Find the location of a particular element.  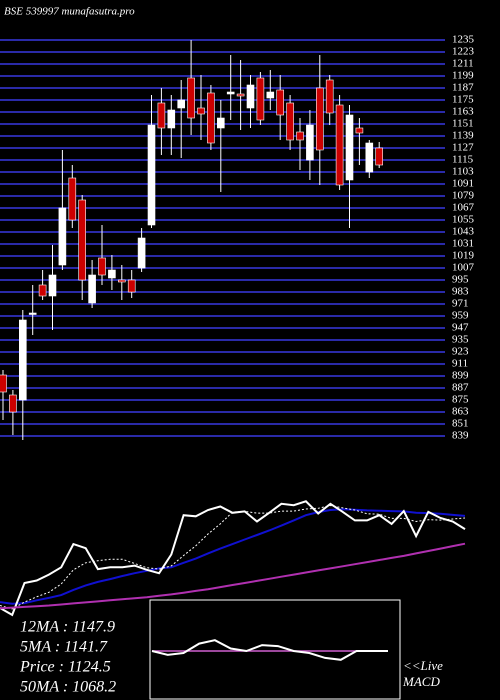

y-tick-label: 1175 is located at coordinates (463, 100).